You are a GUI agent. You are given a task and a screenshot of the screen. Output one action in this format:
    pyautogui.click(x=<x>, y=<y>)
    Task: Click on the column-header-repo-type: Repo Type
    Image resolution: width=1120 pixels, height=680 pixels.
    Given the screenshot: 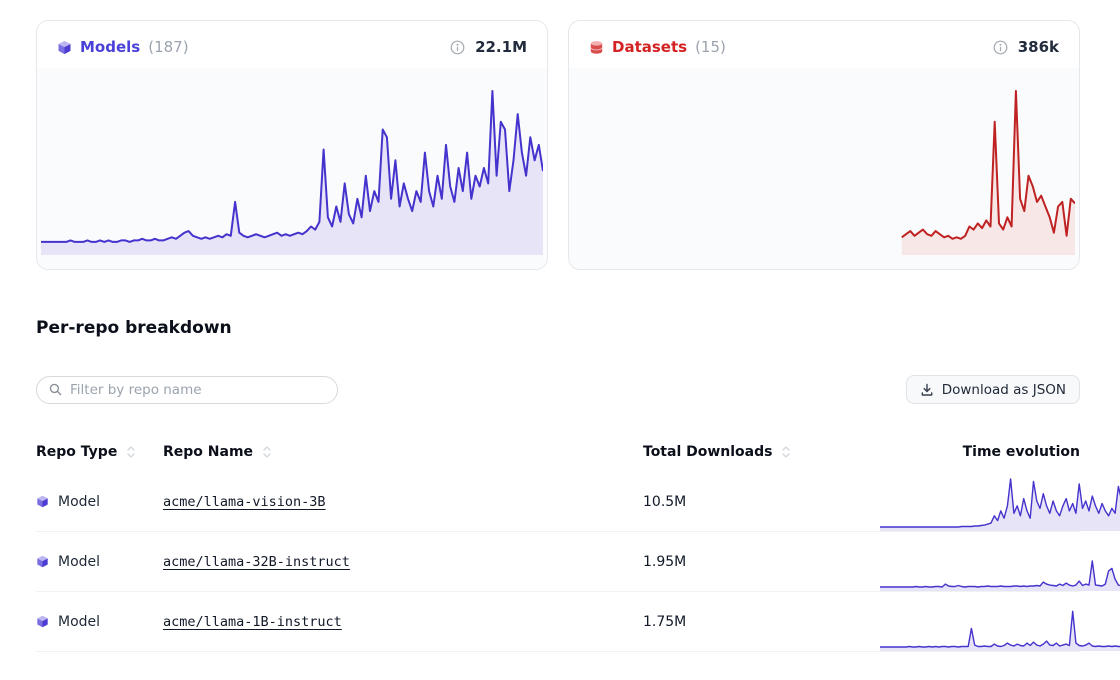 What is the action you would take?
    pyautogui.click(x=99, y=452)
    